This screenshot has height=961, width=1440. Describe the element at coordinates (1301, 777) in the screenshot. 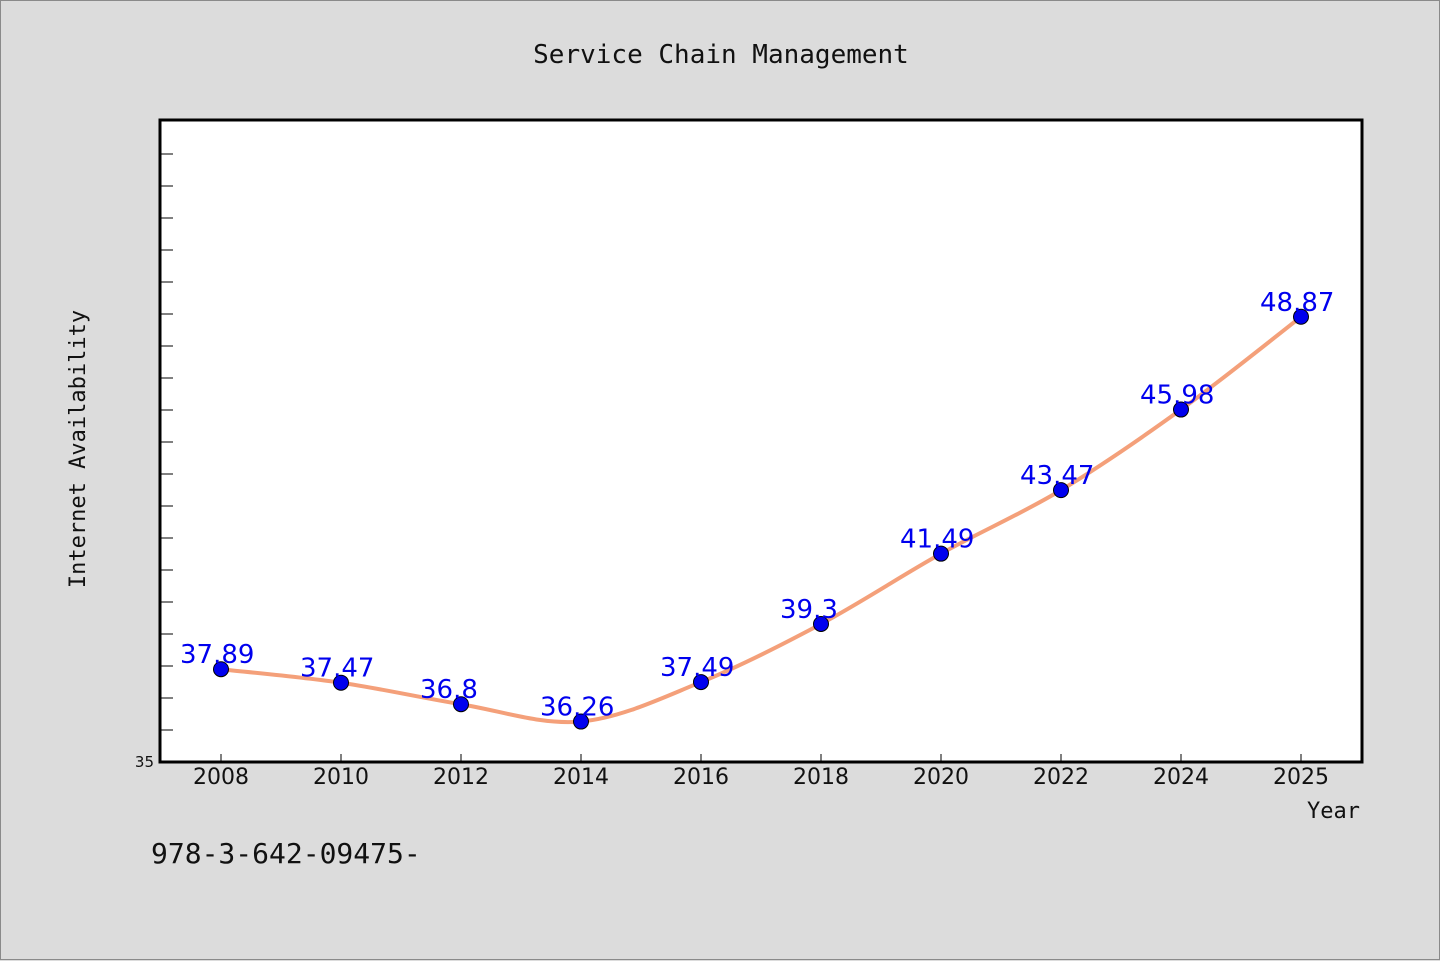

I see `x-tick-label: 2025` at that location.